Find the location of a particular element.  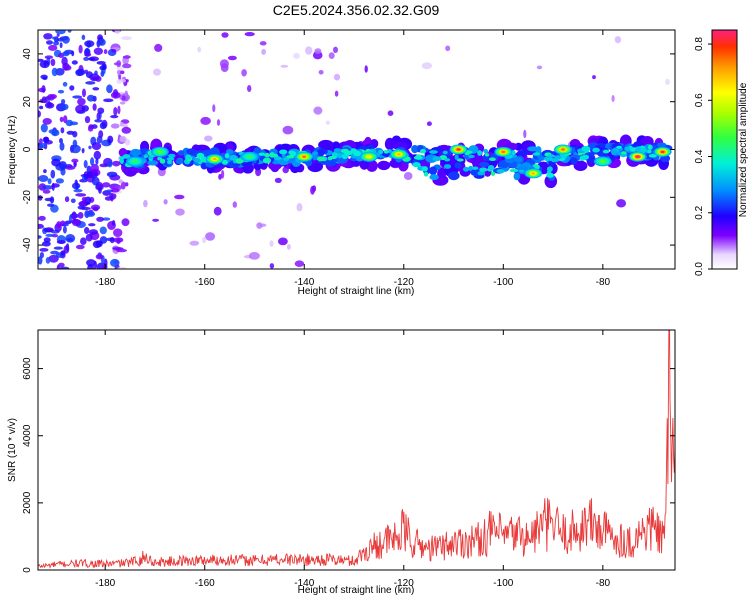

colorbar-frame is located at coordinates (724, 149).